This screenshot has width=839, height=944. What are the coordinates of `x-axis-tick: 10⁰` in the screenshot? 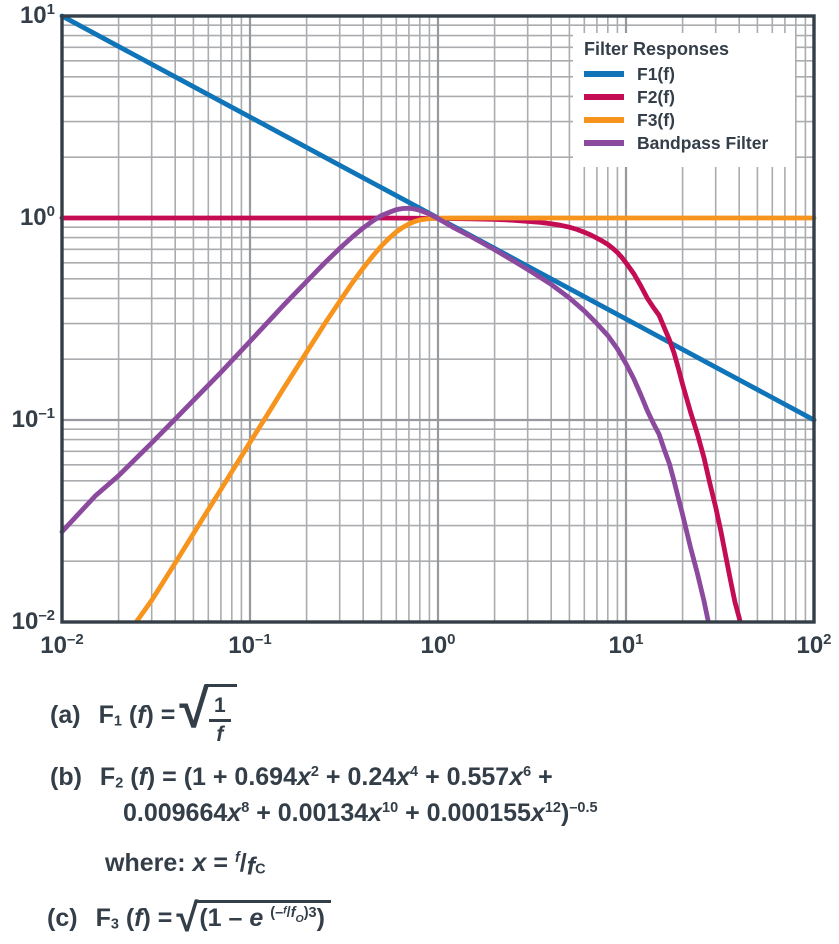 It's located at (438, 645).